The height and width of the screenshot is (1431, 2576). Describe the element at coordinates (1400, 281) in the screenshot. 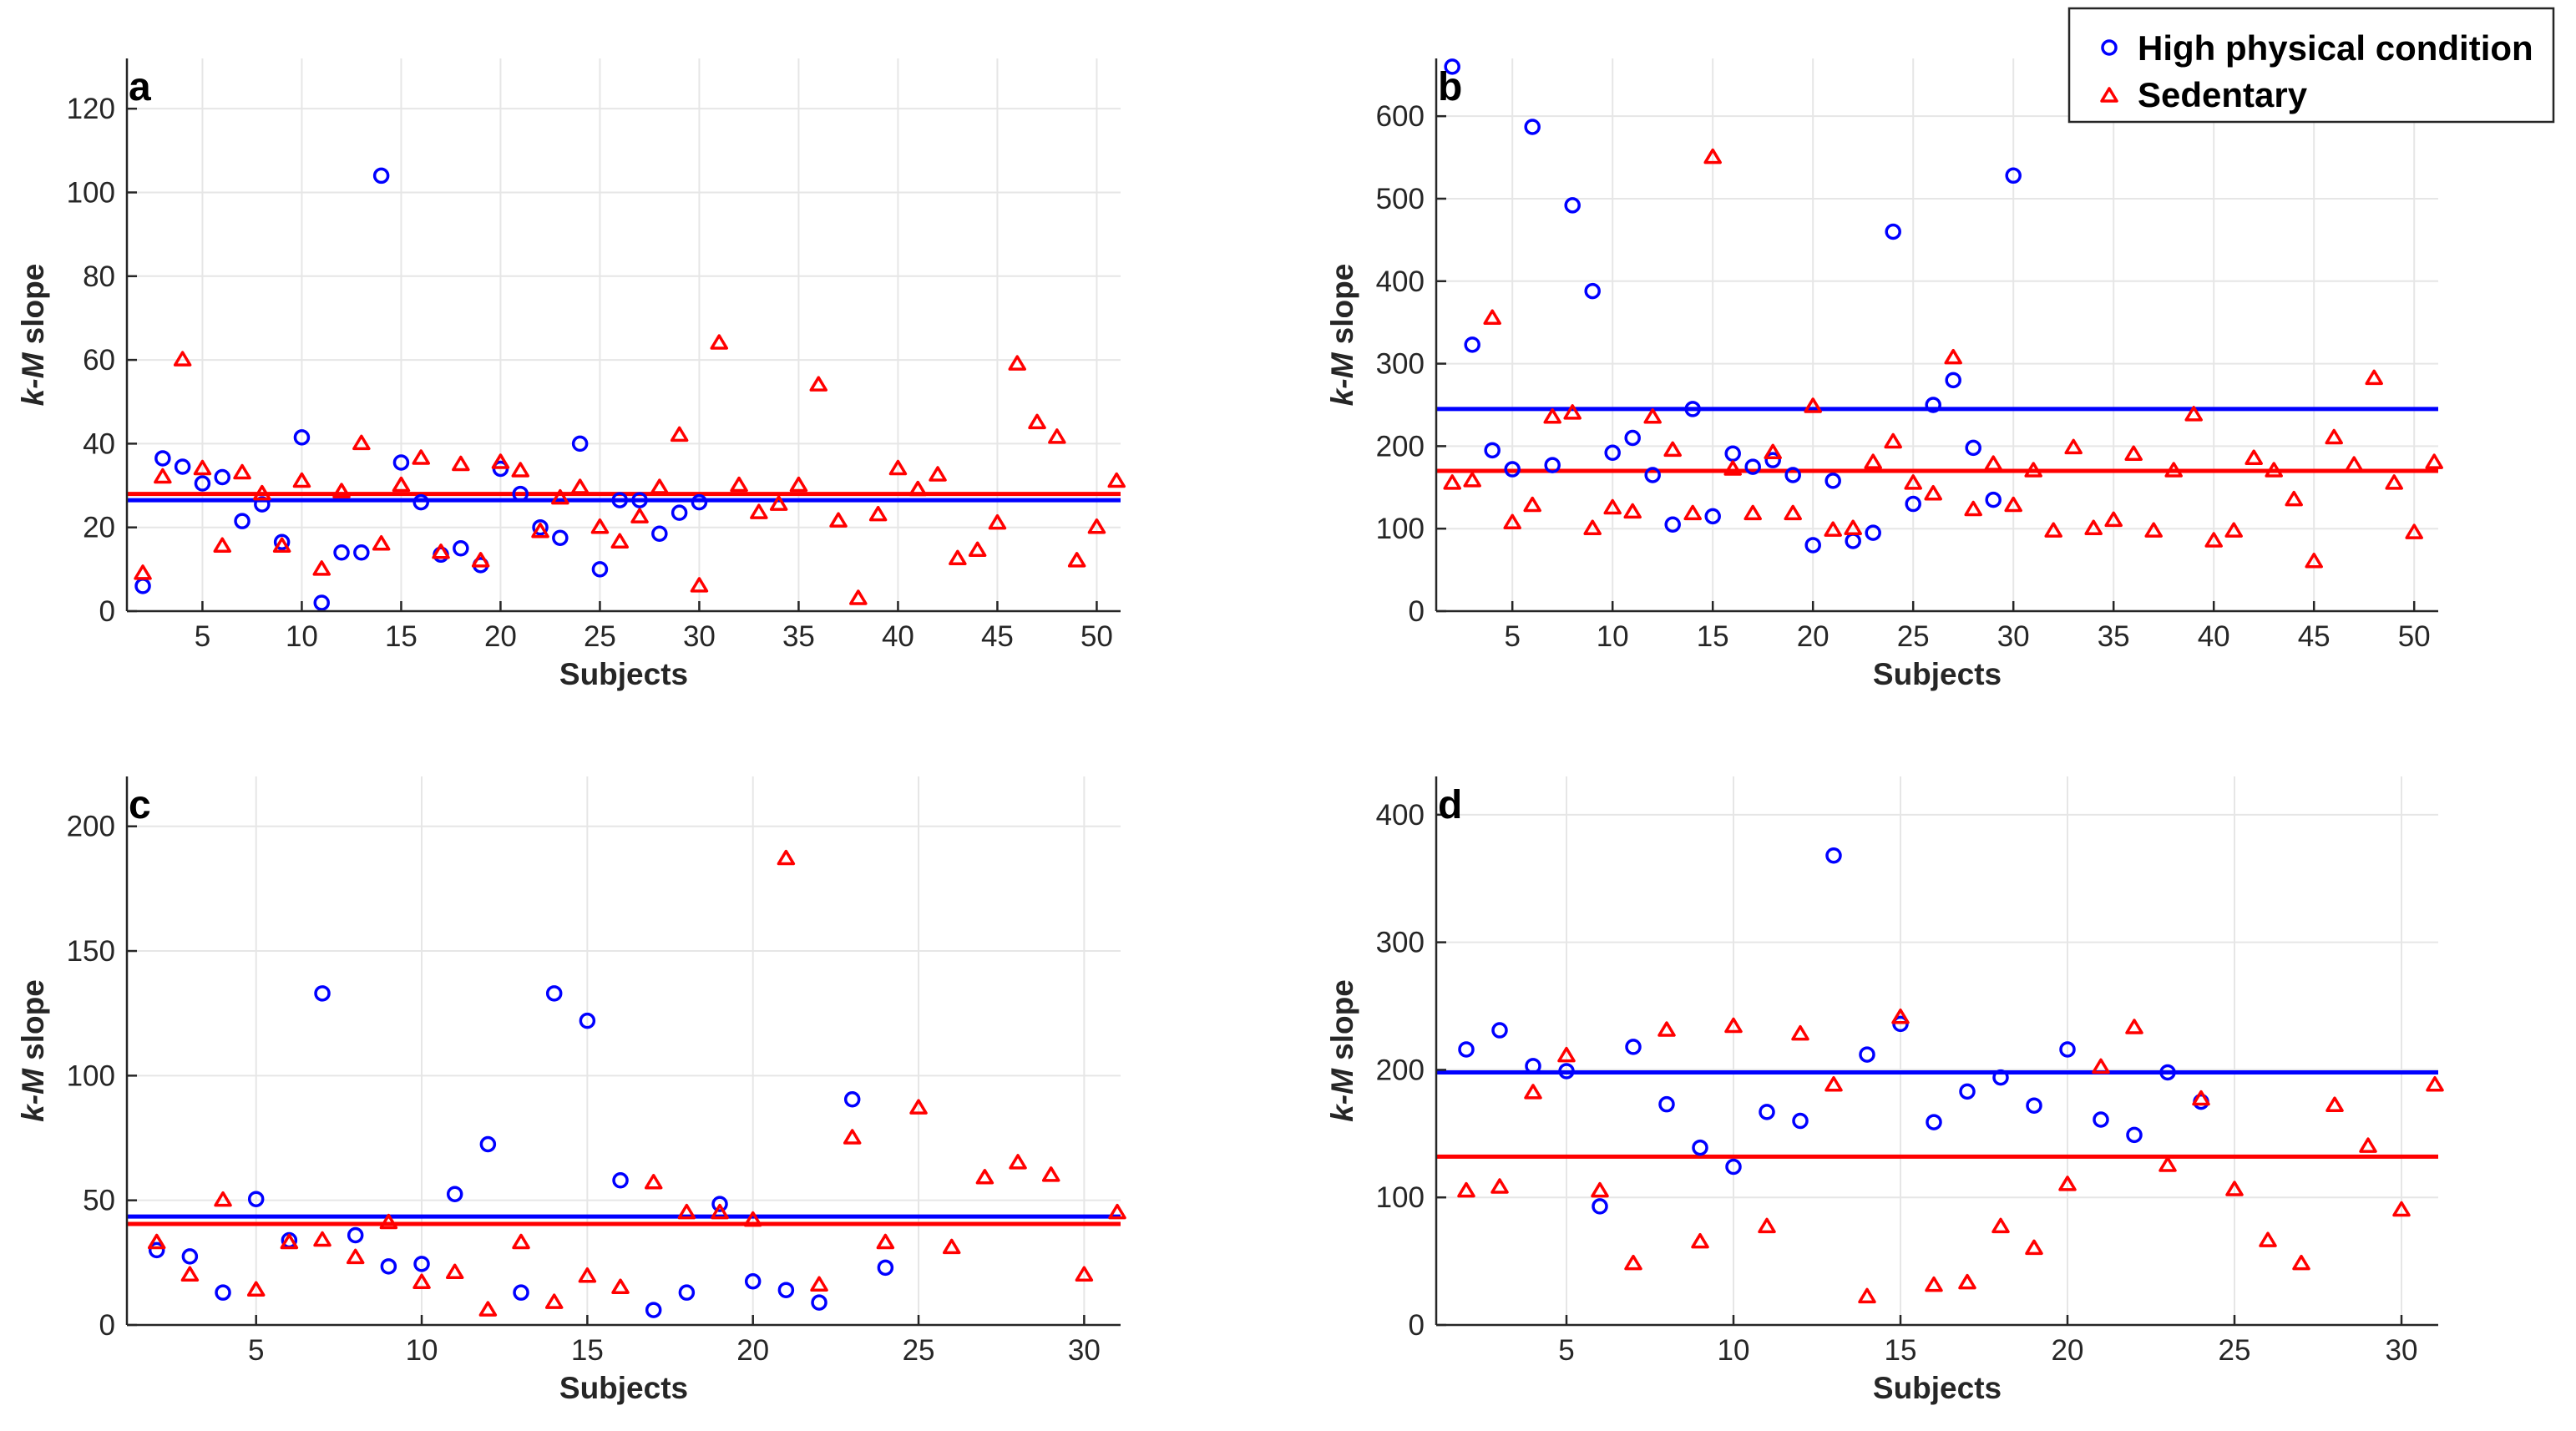

I see `y-tick-label: 400` at that location.